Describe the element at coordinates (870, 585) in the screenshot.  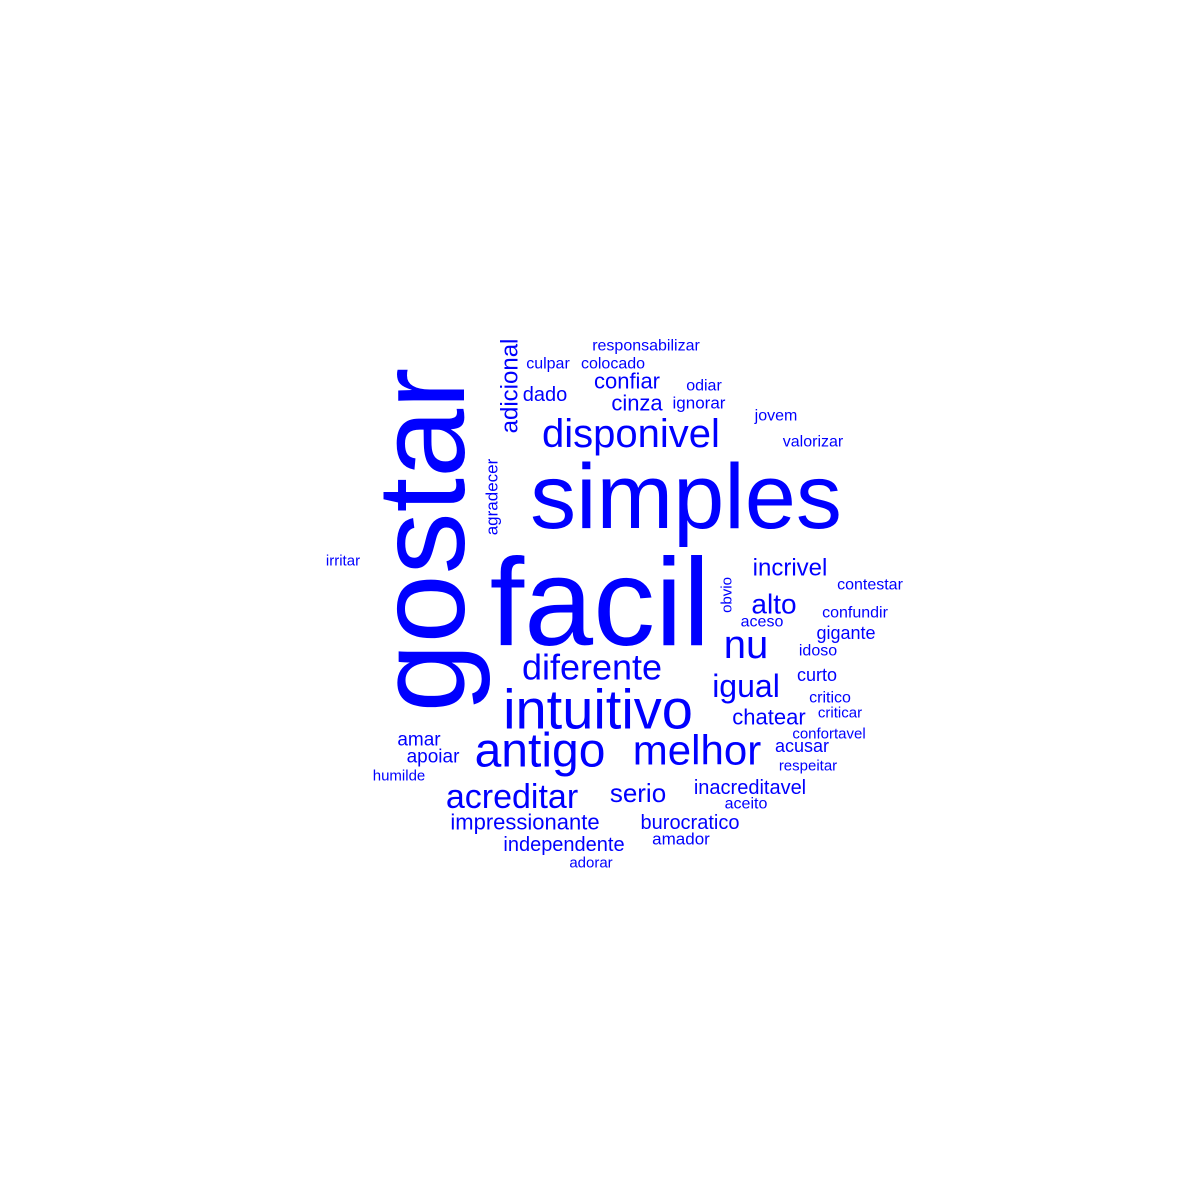
I see `word-contestar: contestar` at that location.